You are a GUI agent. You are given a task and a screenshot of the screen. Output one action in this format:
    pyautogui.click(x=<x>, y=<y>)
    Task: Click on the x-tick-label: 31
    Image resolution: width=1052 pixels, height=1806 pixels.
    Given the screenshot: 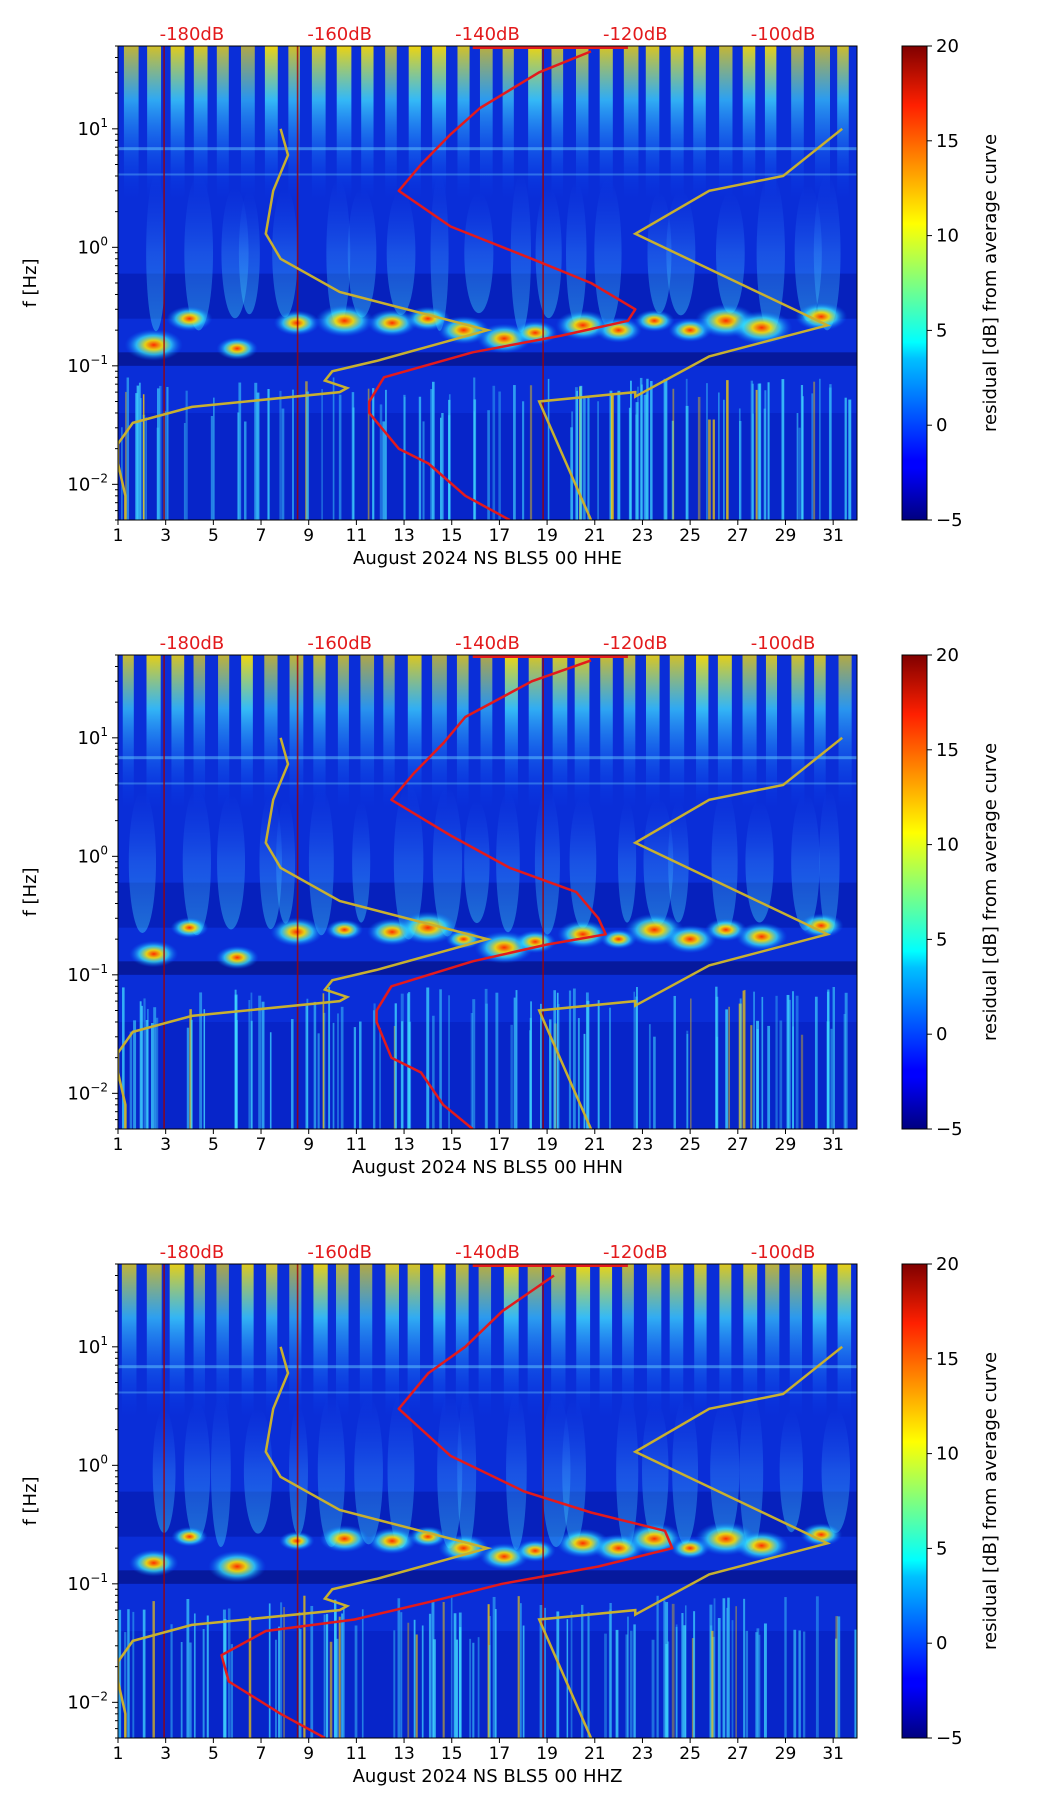 What is the action you would take?
    pyautogui.click(x=833, y=1145)
    